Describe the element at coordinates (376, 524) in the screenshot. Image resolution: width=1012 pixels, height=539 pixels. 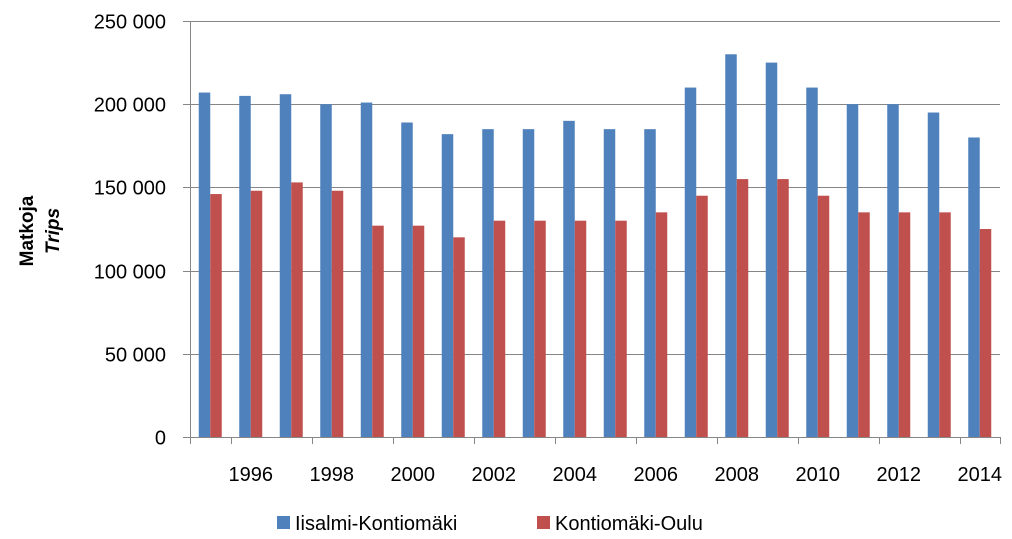
I see `legend-label-series-1: Iisalmi-Kontiomäki` at that location.